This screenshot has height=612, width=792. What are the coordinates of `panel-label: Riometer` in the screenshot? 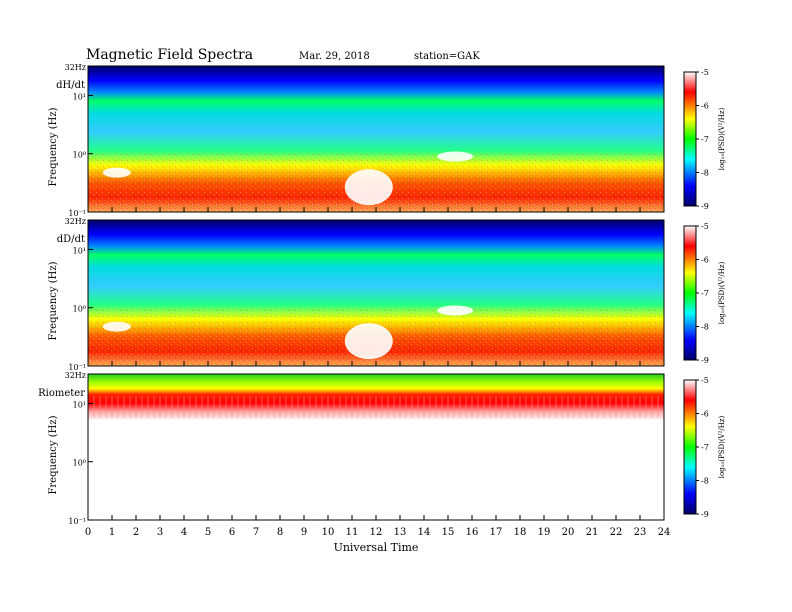 It's located at (61, 393).